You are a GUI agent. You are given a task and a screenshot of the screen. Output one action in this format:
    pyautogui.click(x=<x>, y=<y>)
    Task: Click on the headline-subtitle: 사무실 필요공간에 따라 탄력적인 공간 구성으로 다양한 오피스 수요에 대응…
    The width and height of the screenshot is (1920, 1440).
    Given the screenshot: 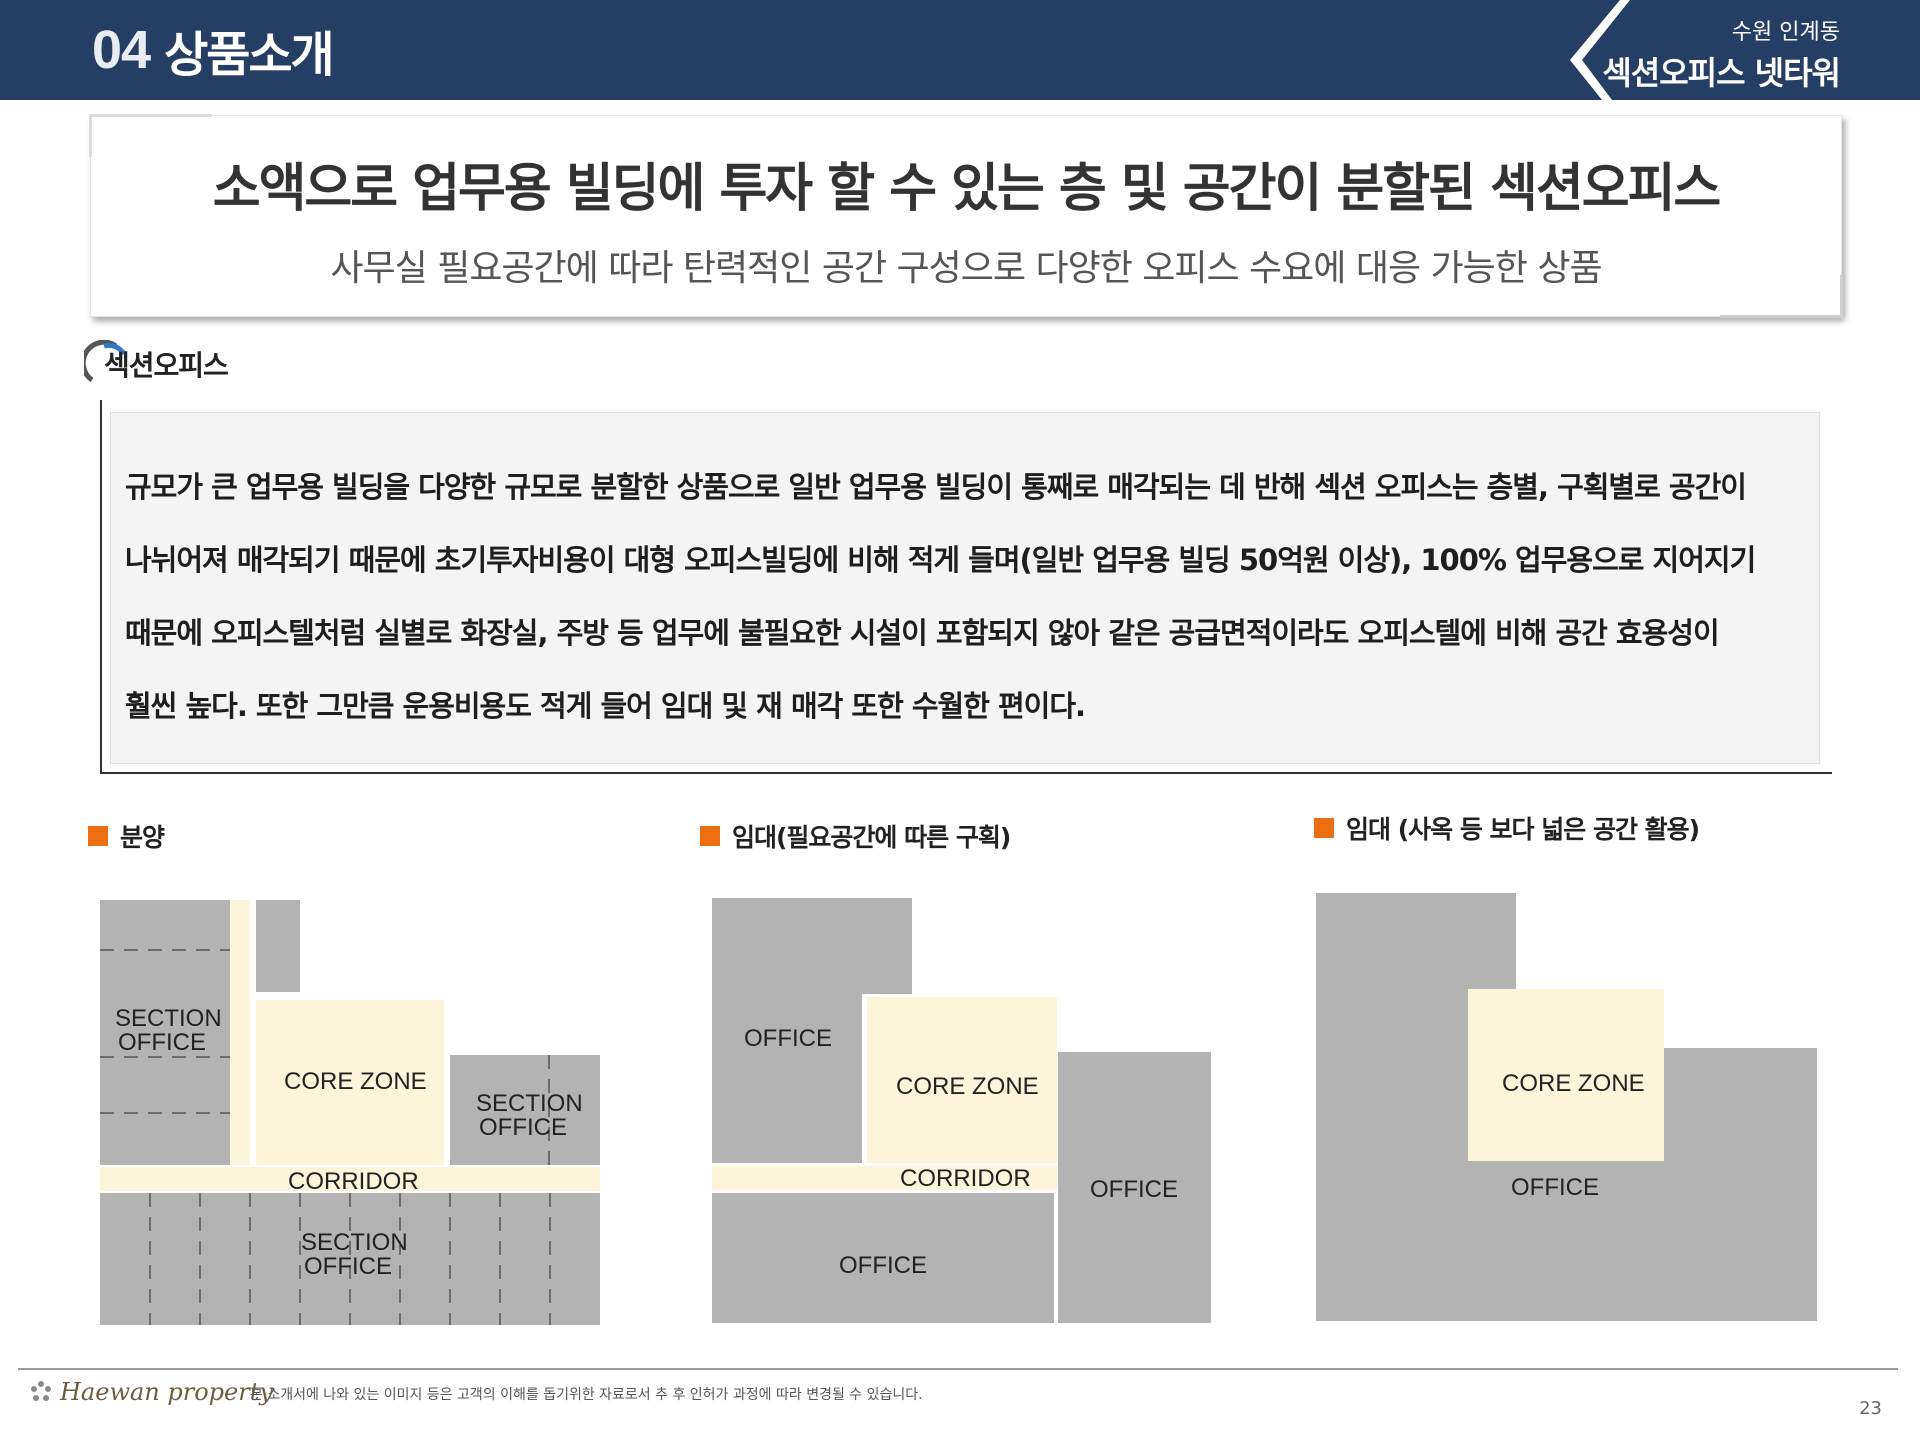 What is the action you would take?
    pyautogui.click(x=966, y=268)
    